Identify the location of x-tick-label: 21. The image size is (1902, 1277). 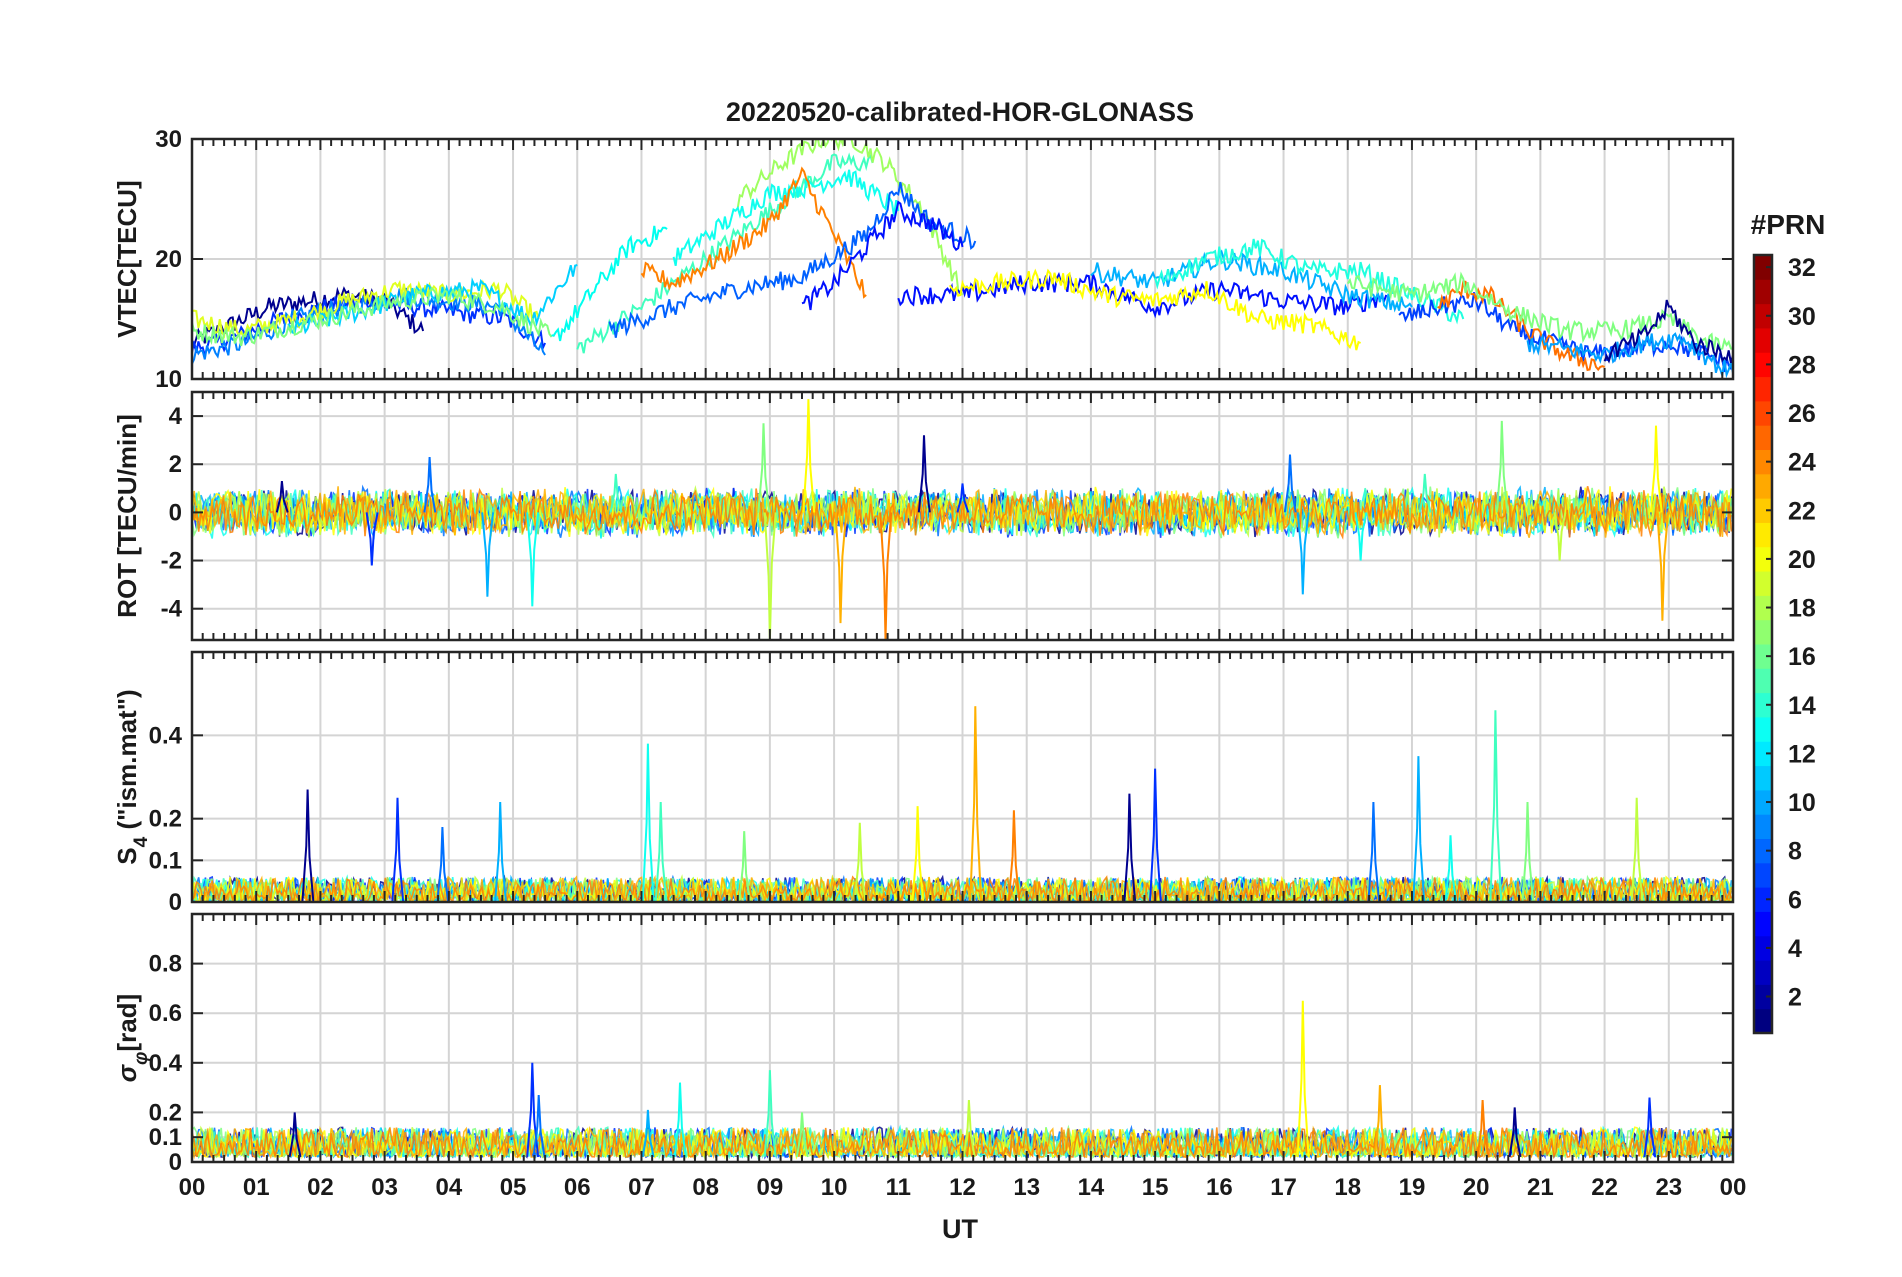
(1540, 1187).